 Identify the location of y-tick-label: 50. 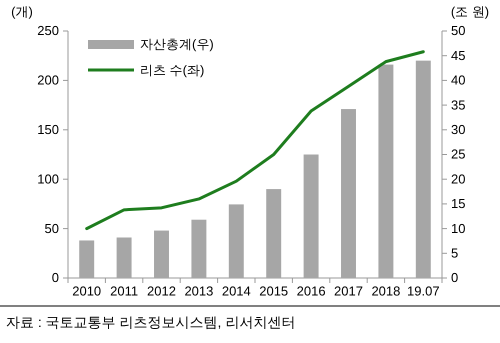
(51, 228).